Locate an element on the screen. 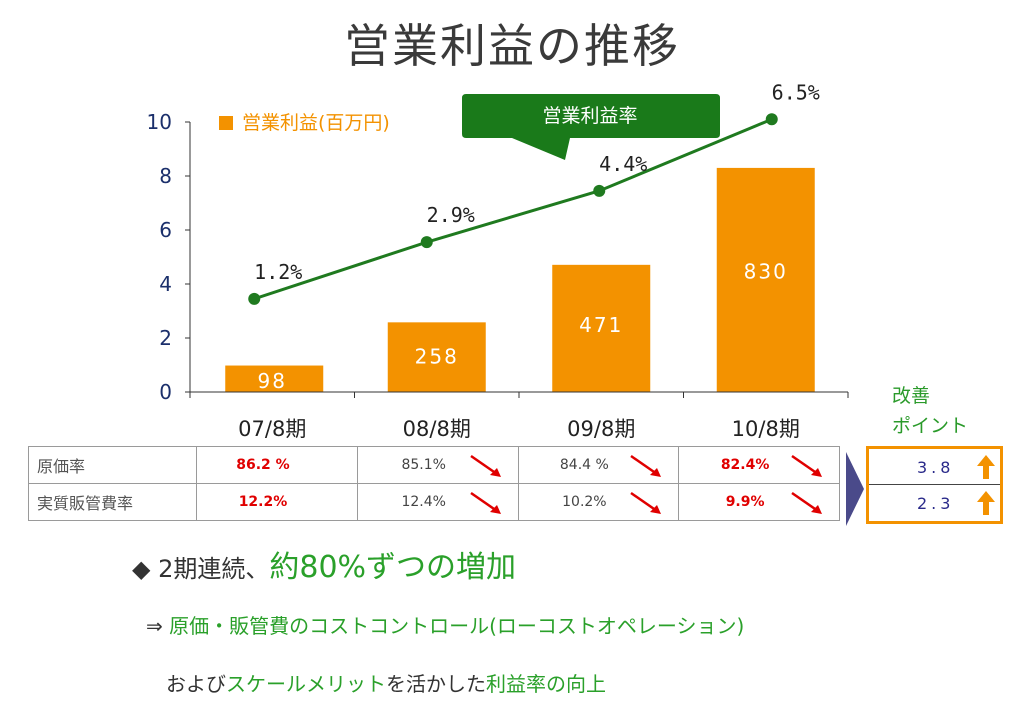 The image size is (1024, 709). summary-line-3: およびスケールメリットを活かした利益率の向上 is located at coordinates (386, 682).